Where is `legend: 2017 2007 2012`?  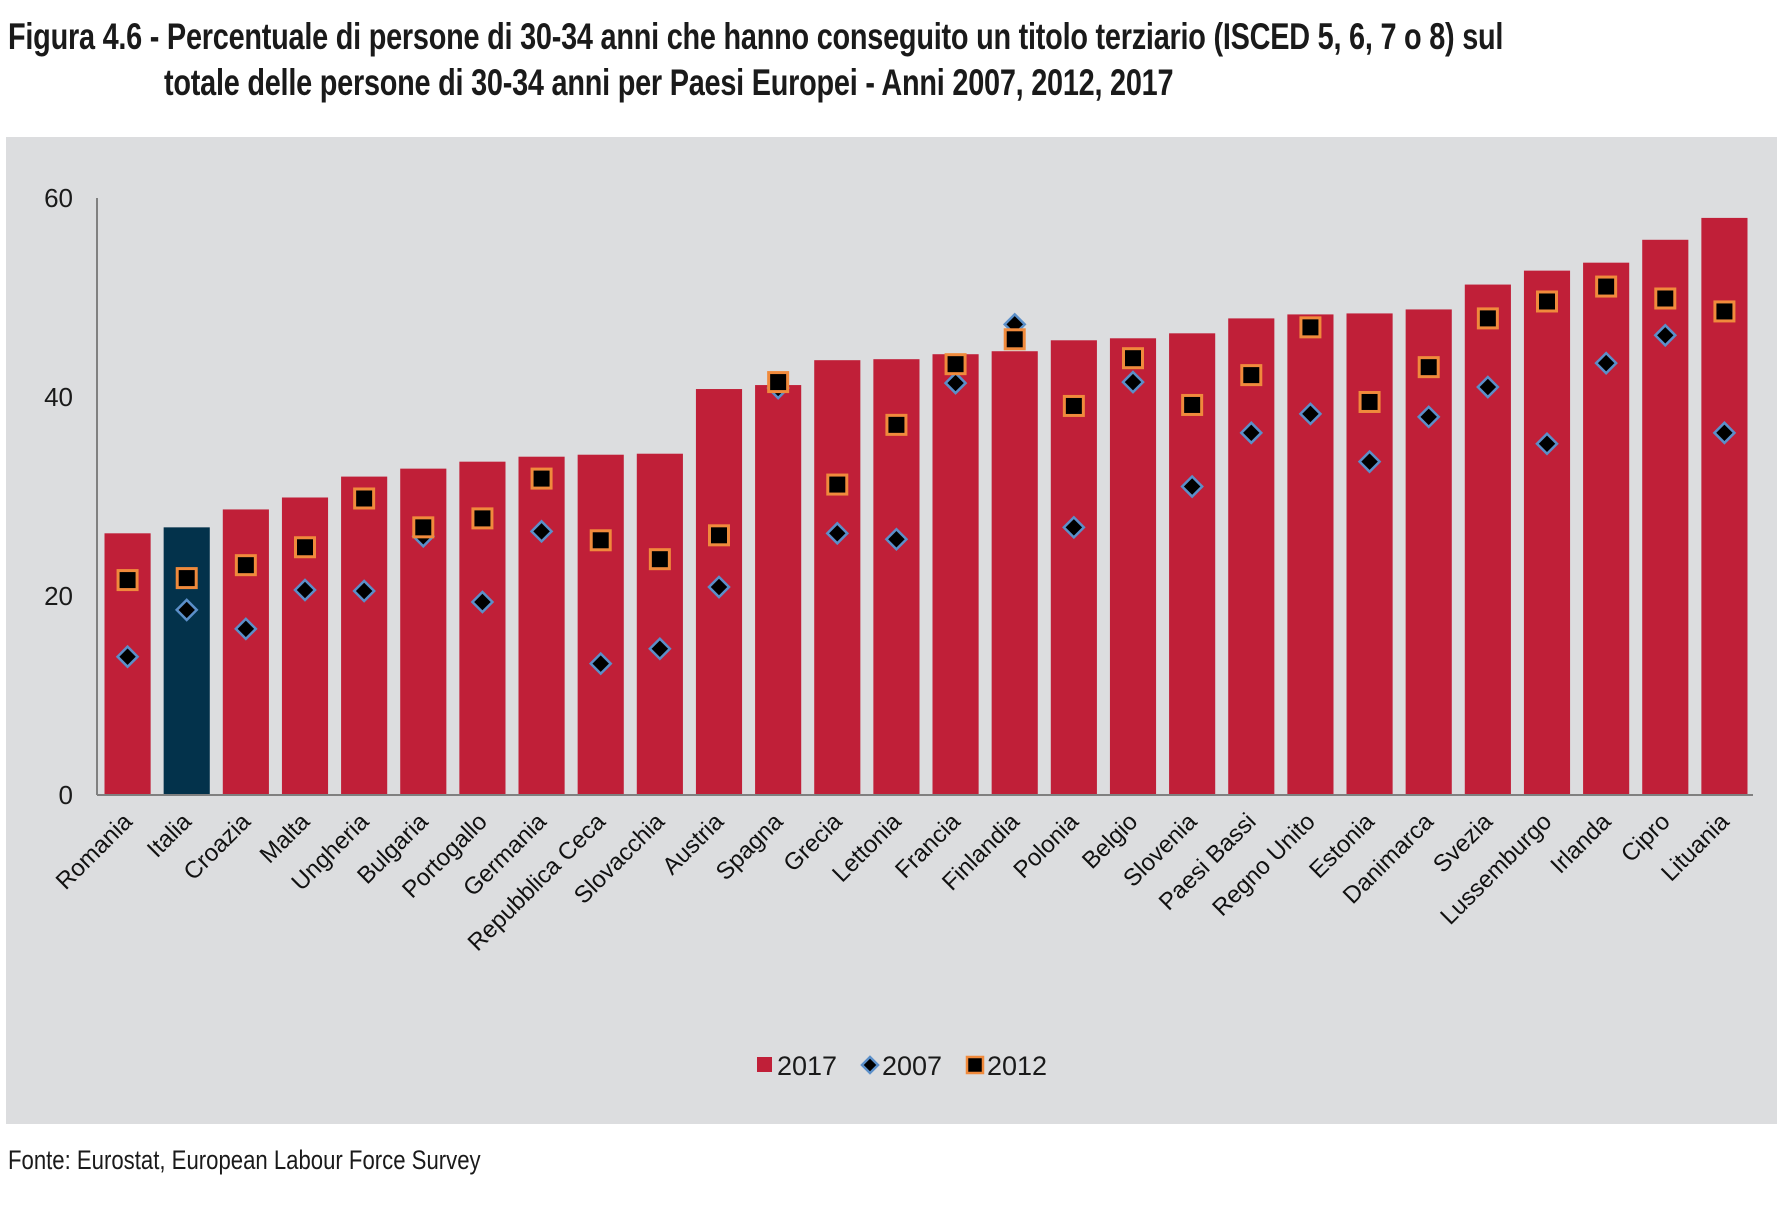
legend: 2017 2007 2012 is located at coordinates (902, 1066).